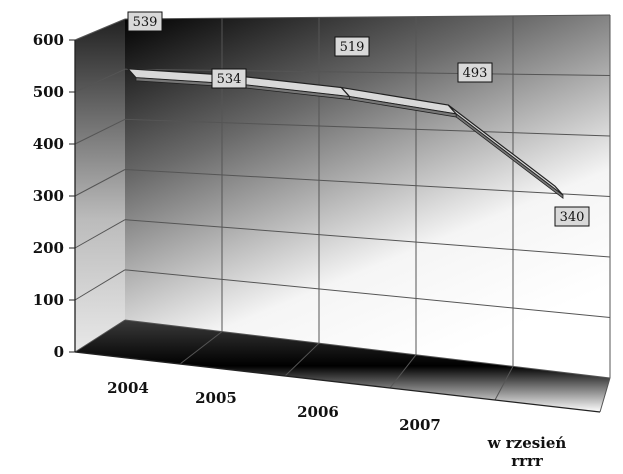  Describe the element at coordinates (509, 156) in the screenshot. I see `series-segment-edge` at that location.